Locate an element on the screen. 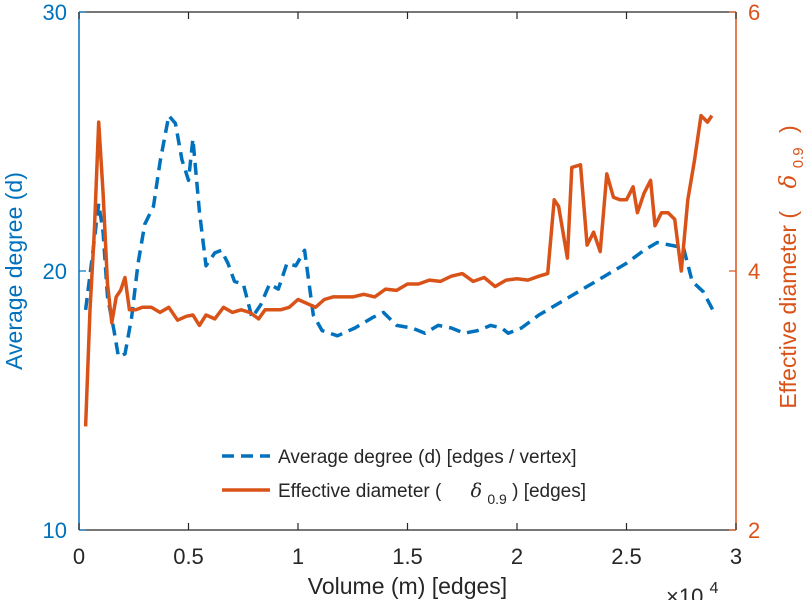 This screenshot has width=812, height=600. right-y-axis-label-symbol: δ is located at coordinates (789, 182).